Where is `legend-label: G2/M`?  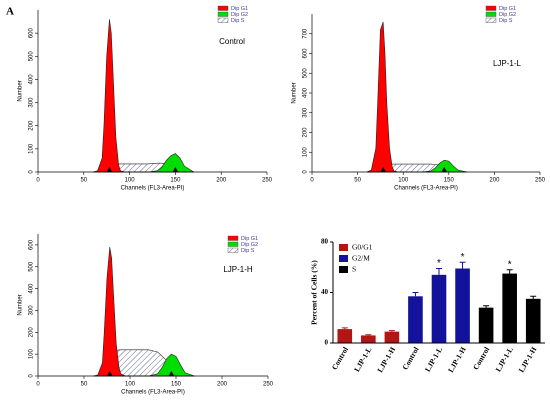
legend-label: G2/M is located at coordinates (361, 258).